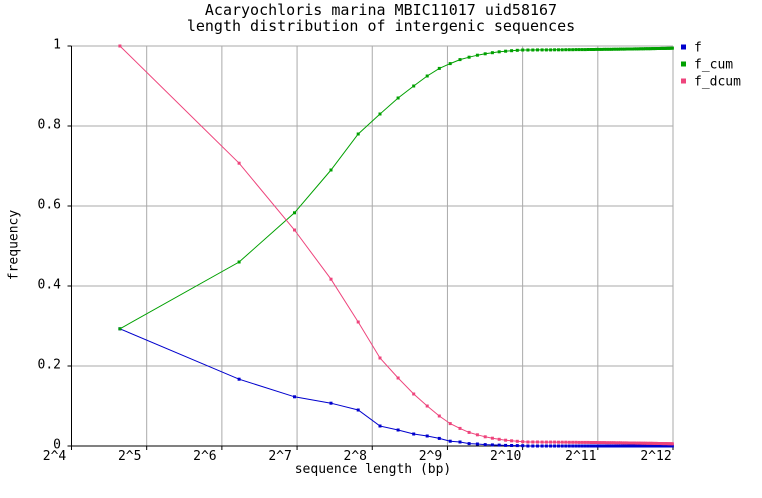  Describe the element at coordinates (580, 456) in the screenshot. I see `x-tick-label: 2^11` at that location.